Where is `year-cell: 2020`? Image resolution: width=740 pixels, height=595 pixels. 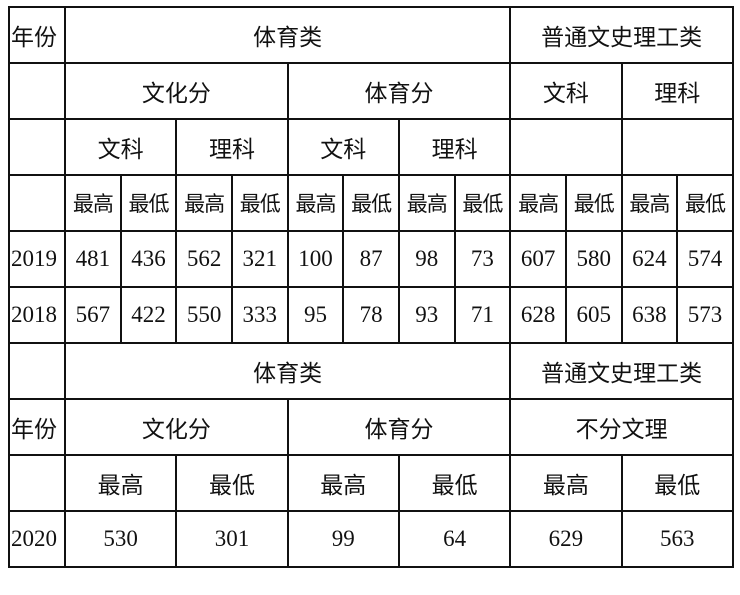
year-cell: 2020 is located at coordinates (37, 539).